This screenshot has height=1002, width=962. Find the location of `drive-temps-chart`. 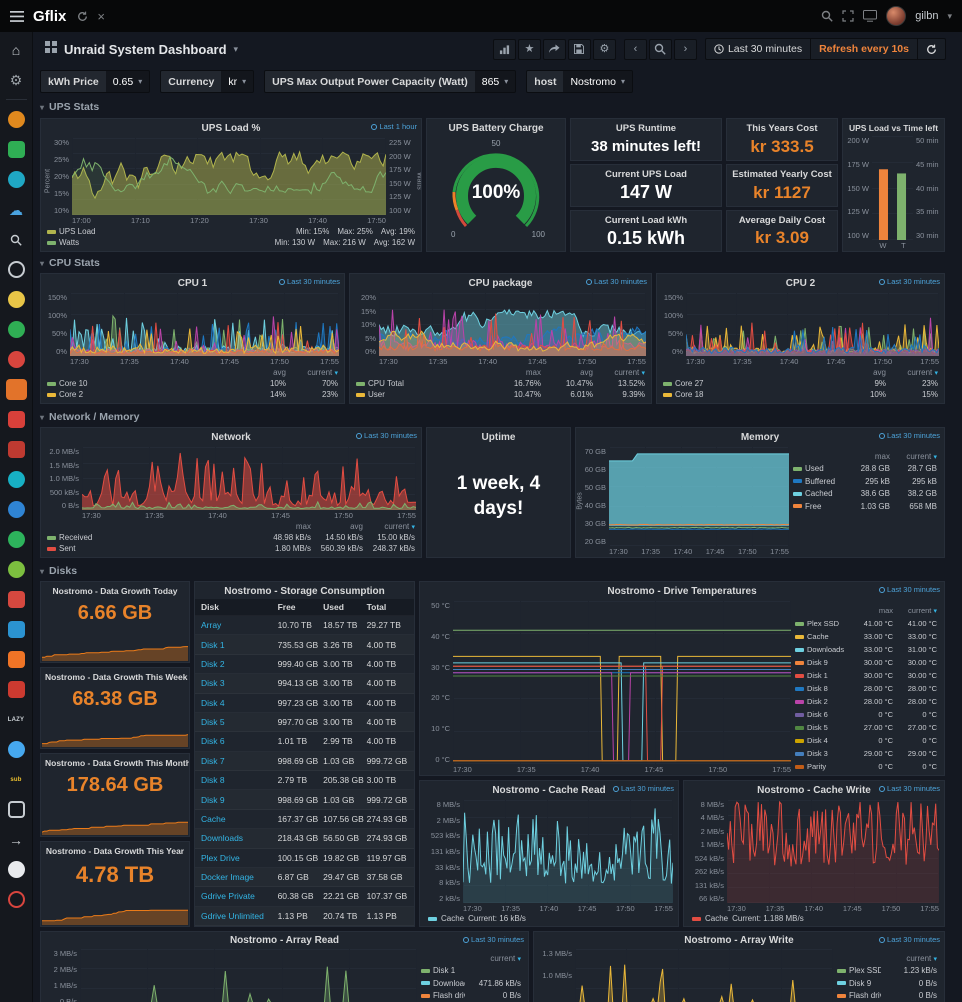

drive-temps-chart is located at coordinates (622, 682).